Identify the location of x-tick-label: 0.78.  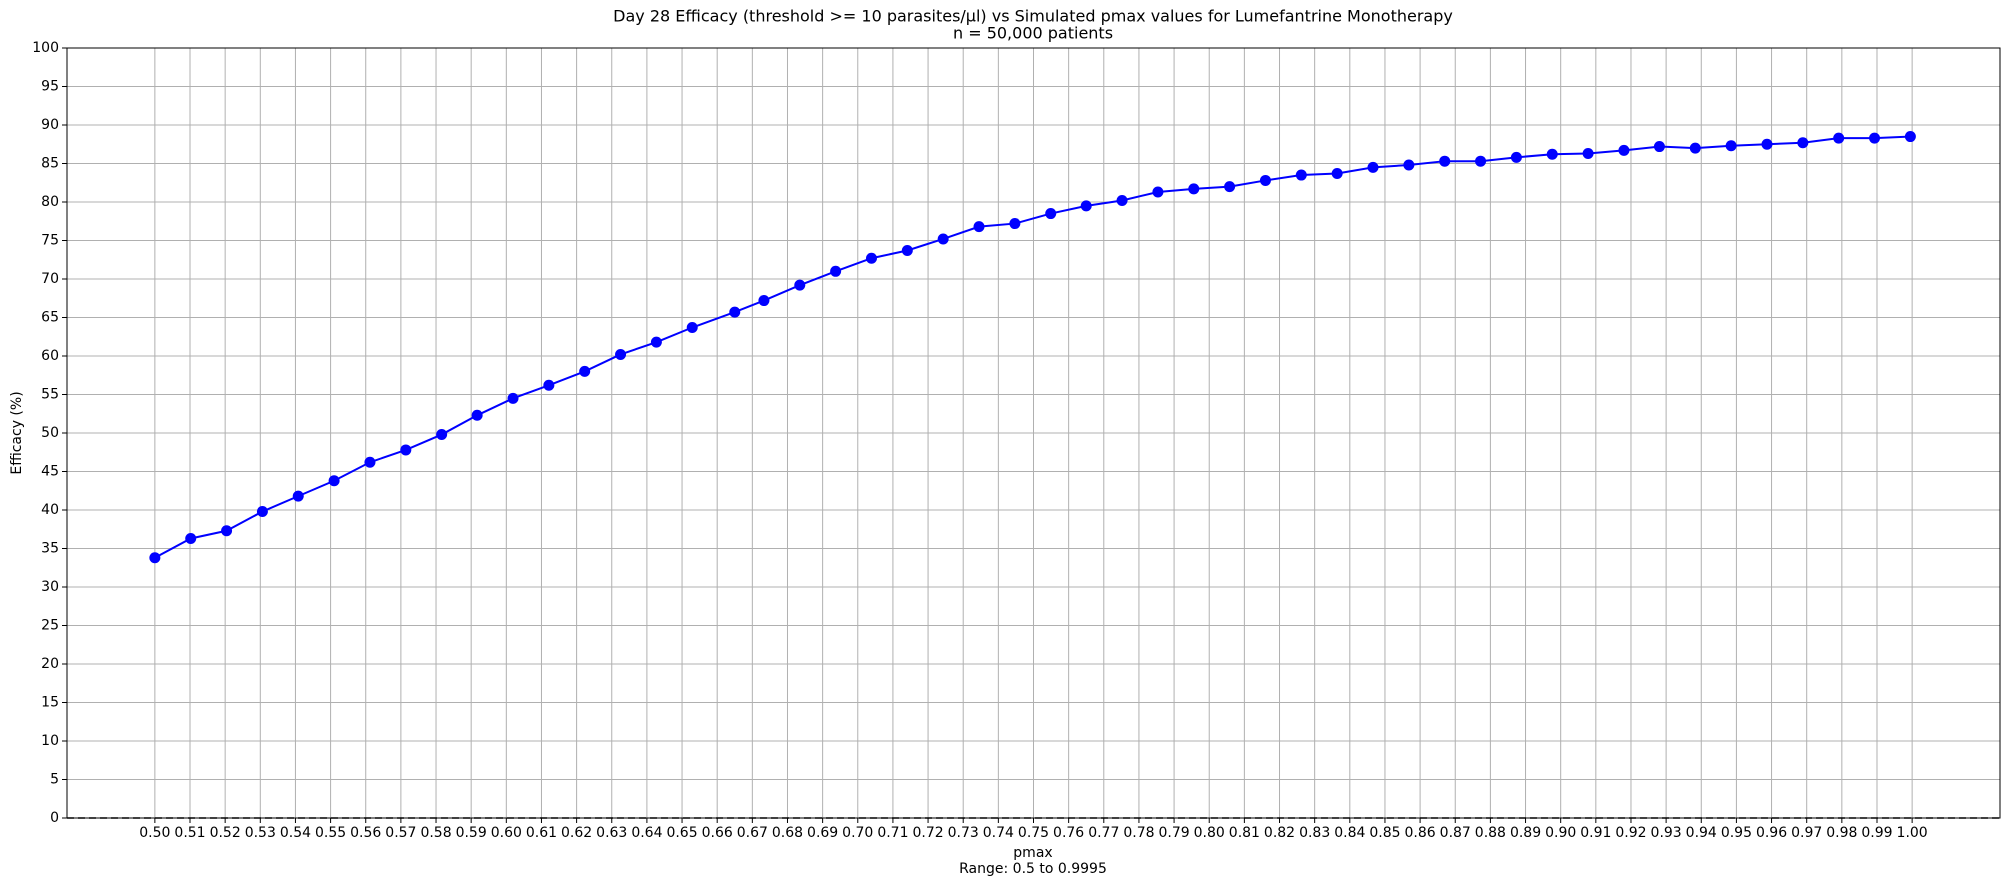
(1138, 833).